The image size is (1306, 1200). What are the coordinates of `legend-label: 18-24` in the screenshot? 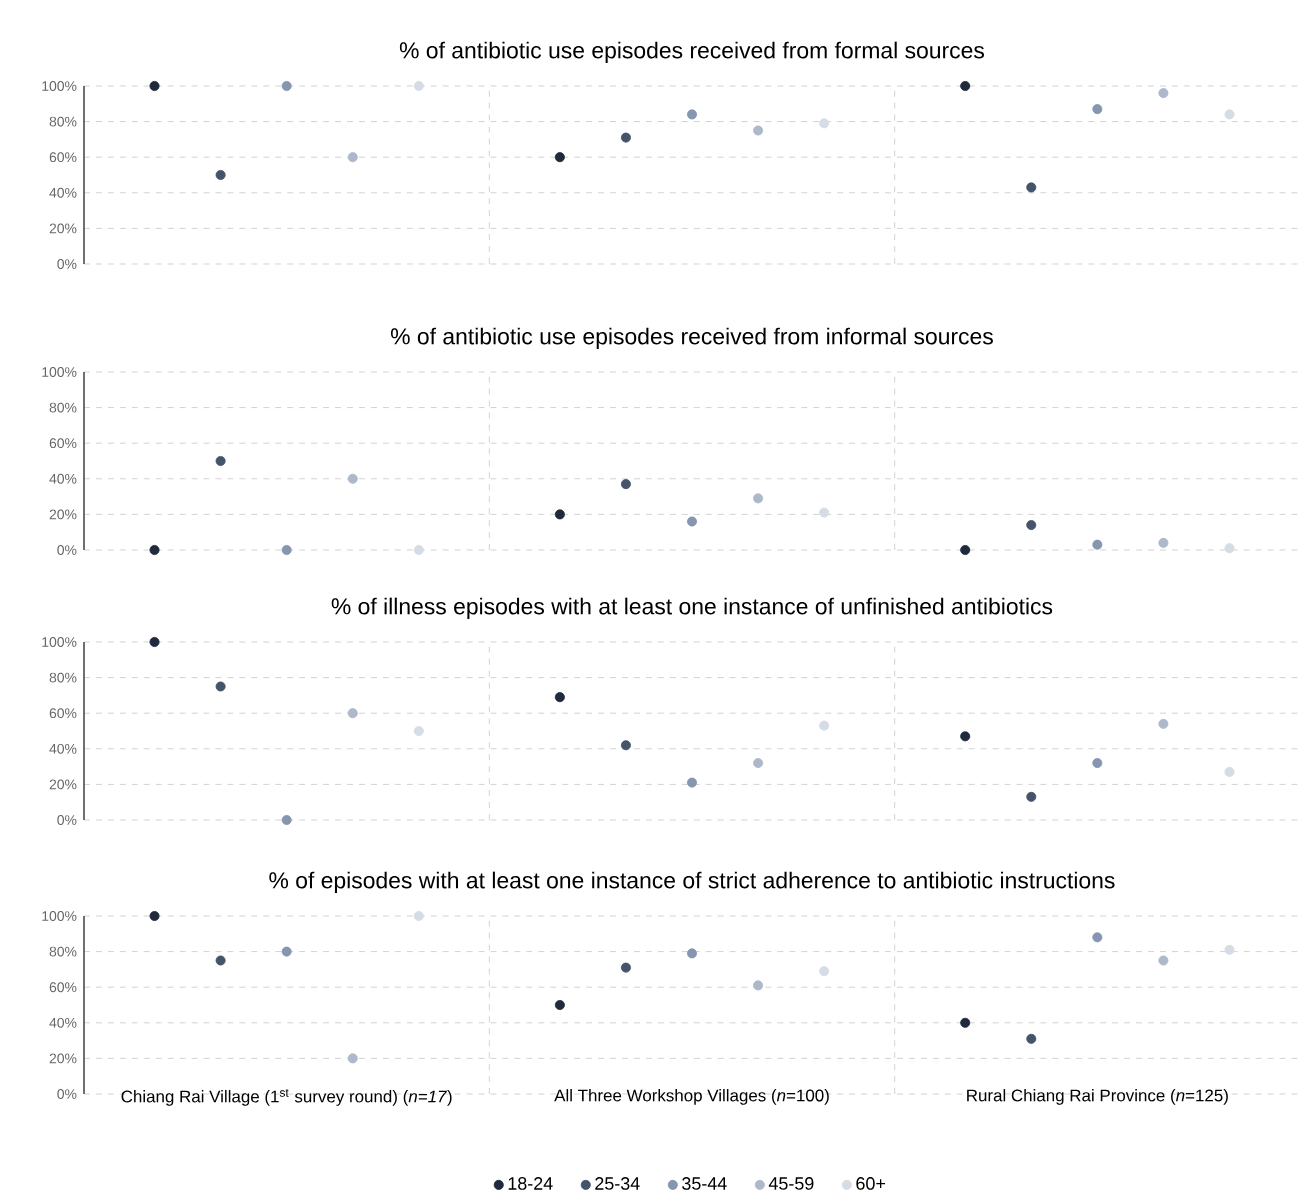 It's located at (530, 1183).